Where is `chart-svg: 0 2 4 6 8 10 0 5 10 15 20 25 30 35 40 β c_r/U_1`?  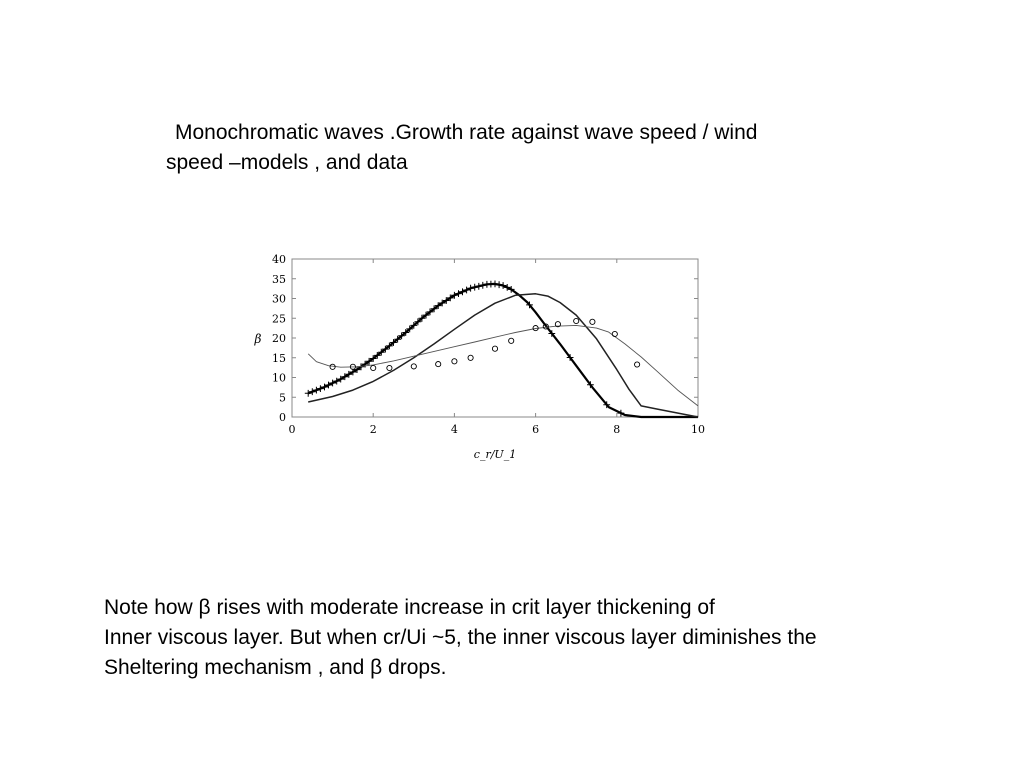 chart-svg: 0 2 4 6 8 10 0 5 10 15 20 25 30 35 40 β c_r/U_1 is located at coordinates (479, 357).